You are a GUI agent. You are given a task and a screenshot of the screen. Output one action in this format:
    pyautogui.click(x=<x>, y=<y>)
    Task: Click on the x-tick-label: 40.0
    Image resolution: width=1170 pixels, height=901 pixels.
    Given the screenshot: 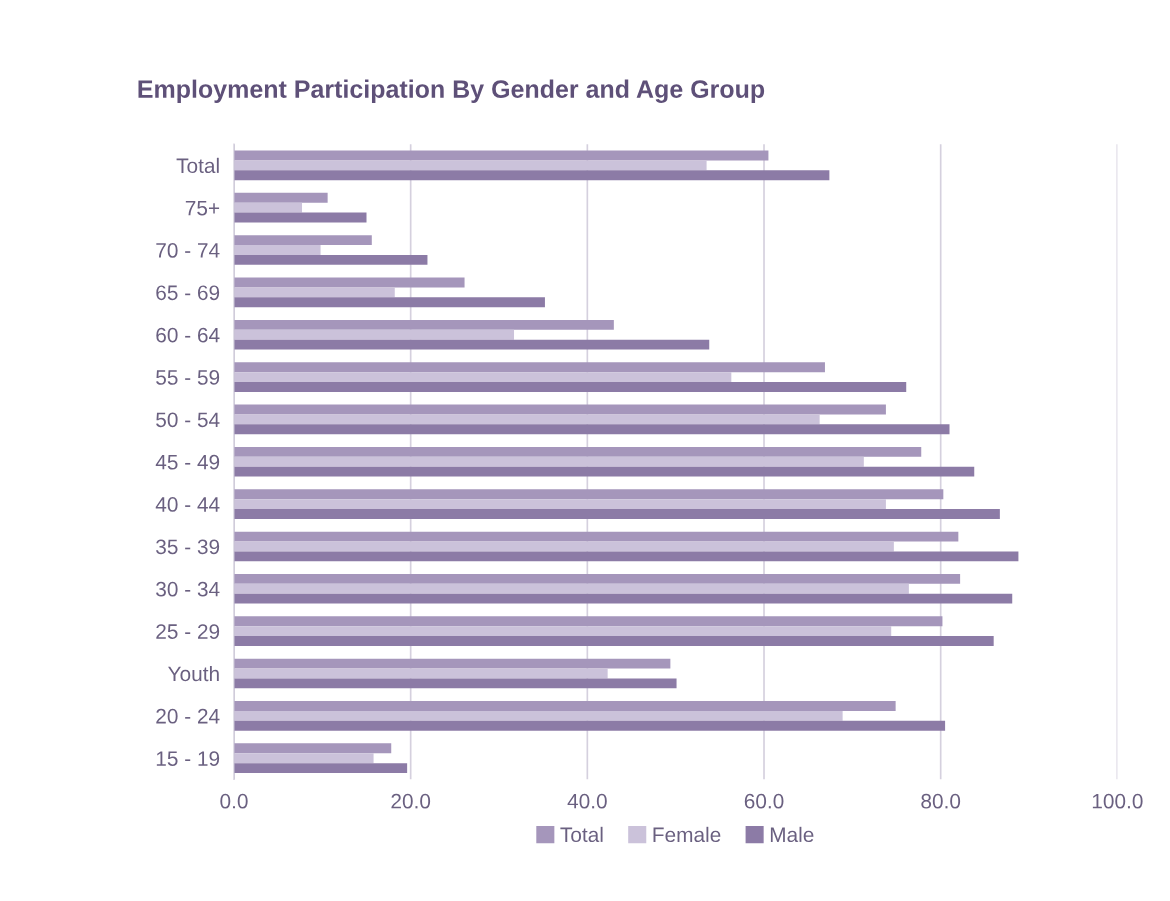 What is the action you would take?
    pyautogui.click(x=587, y=801)
    